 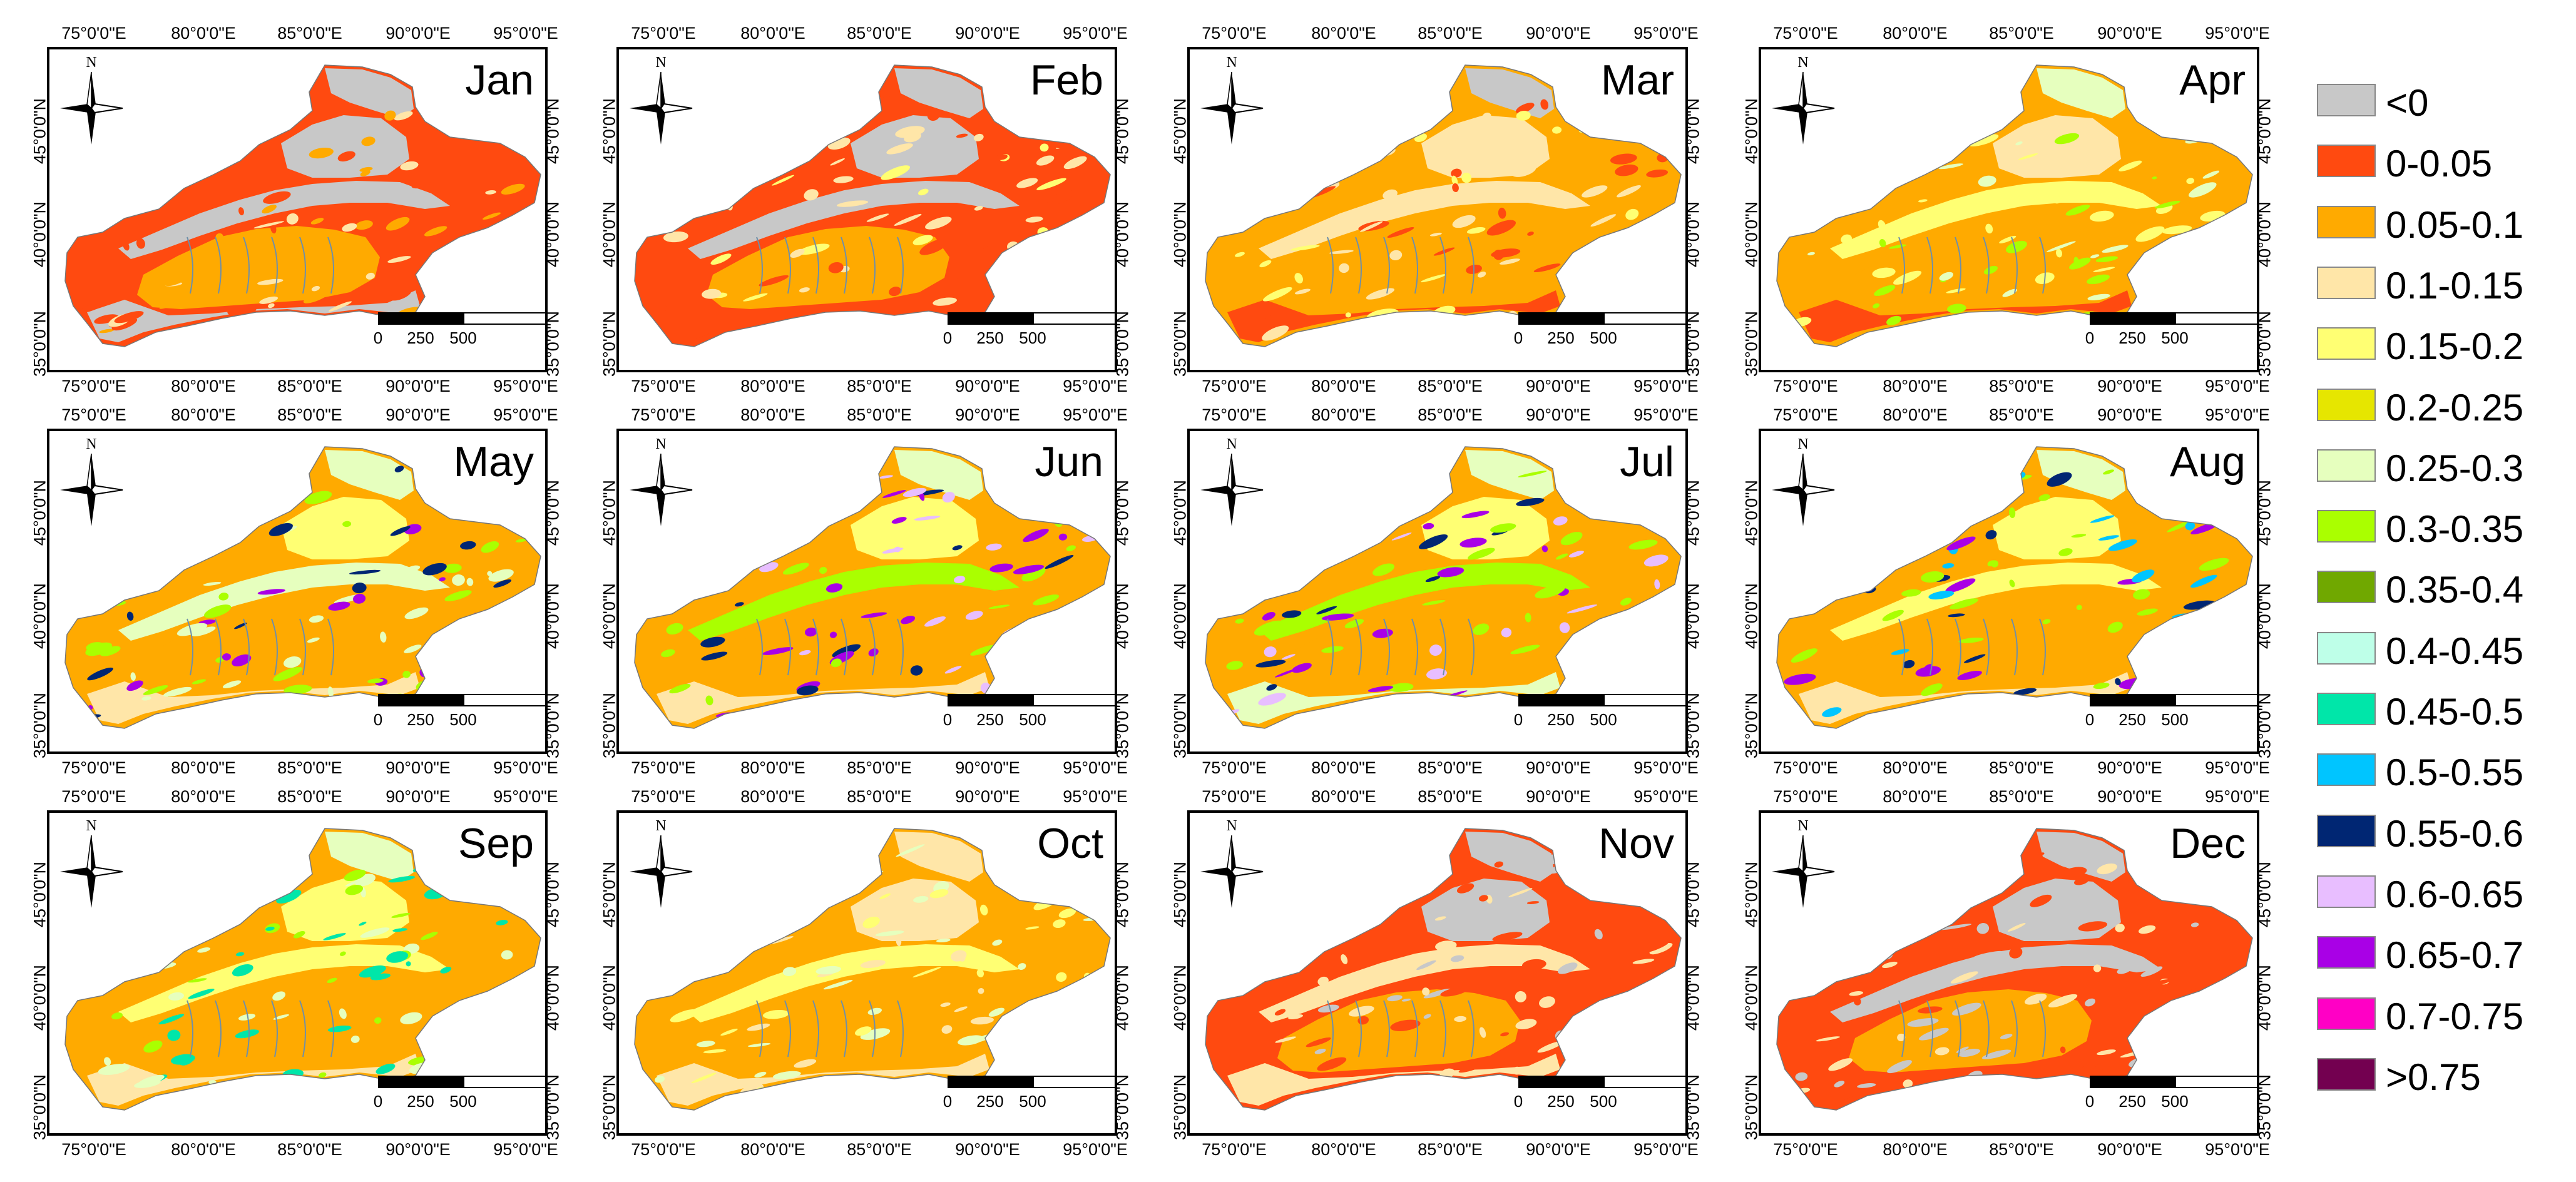 I want to click on legend-item: 0.1-0.15, so click(x=2442, y=285).